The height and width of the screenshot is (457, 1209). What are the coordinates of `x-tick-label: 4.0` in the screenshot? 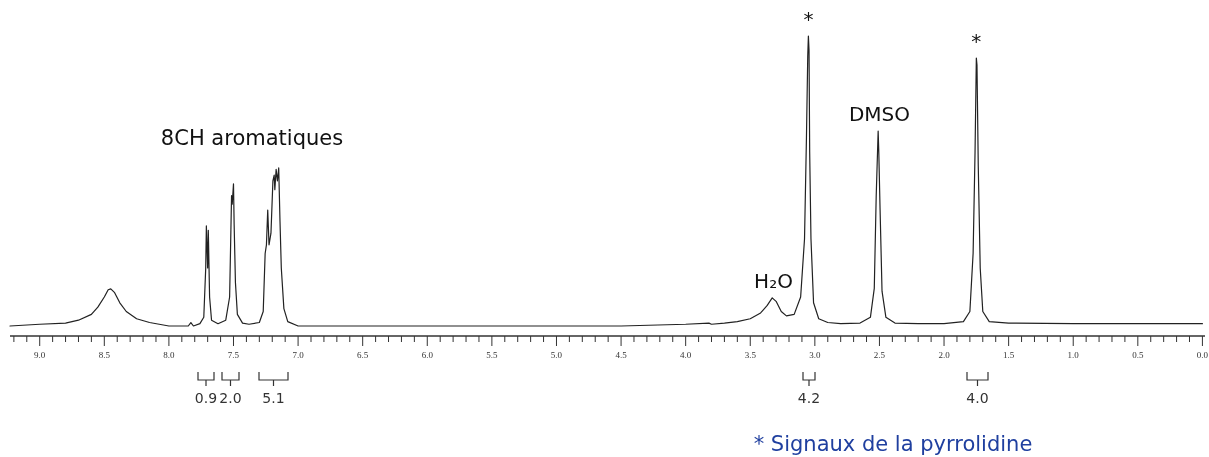 It's located at (686, 355).